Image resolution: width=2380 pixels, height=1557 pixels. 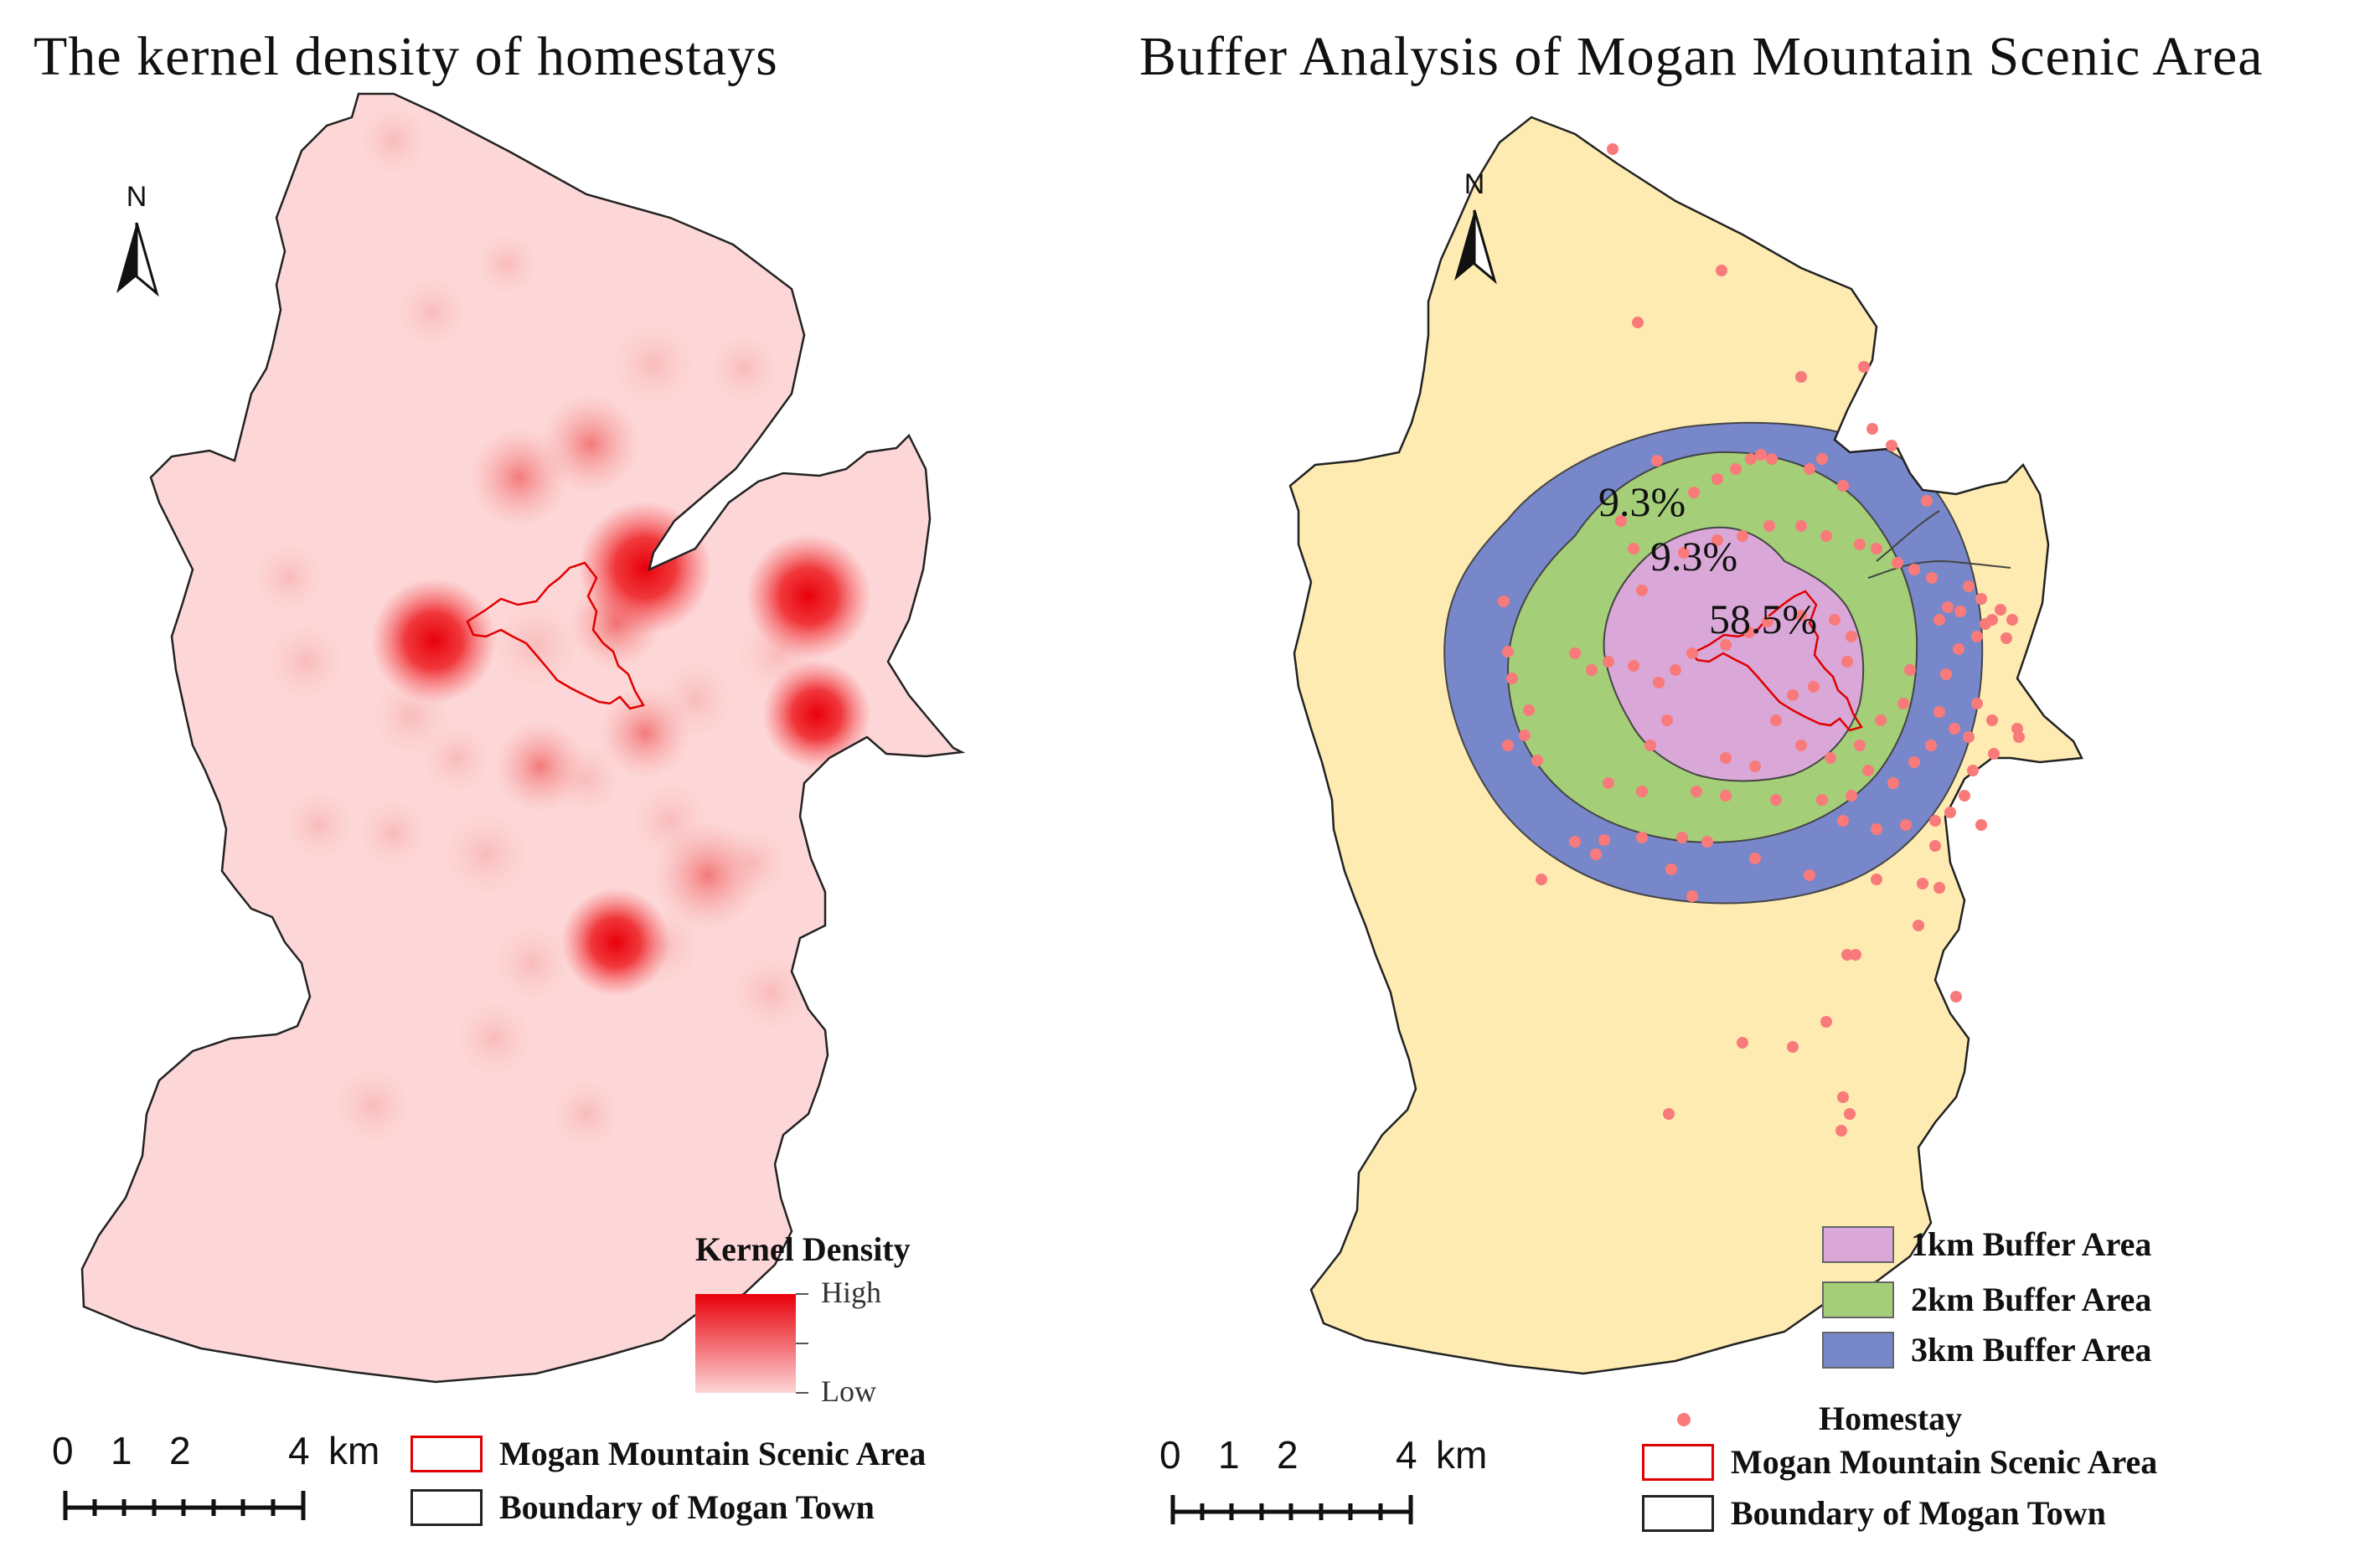 What do you see at coordinates (1642, 501) in the screenshot?
I see `buffer-3km-percentage: 9.3%` at bounding box center [1642, 501].